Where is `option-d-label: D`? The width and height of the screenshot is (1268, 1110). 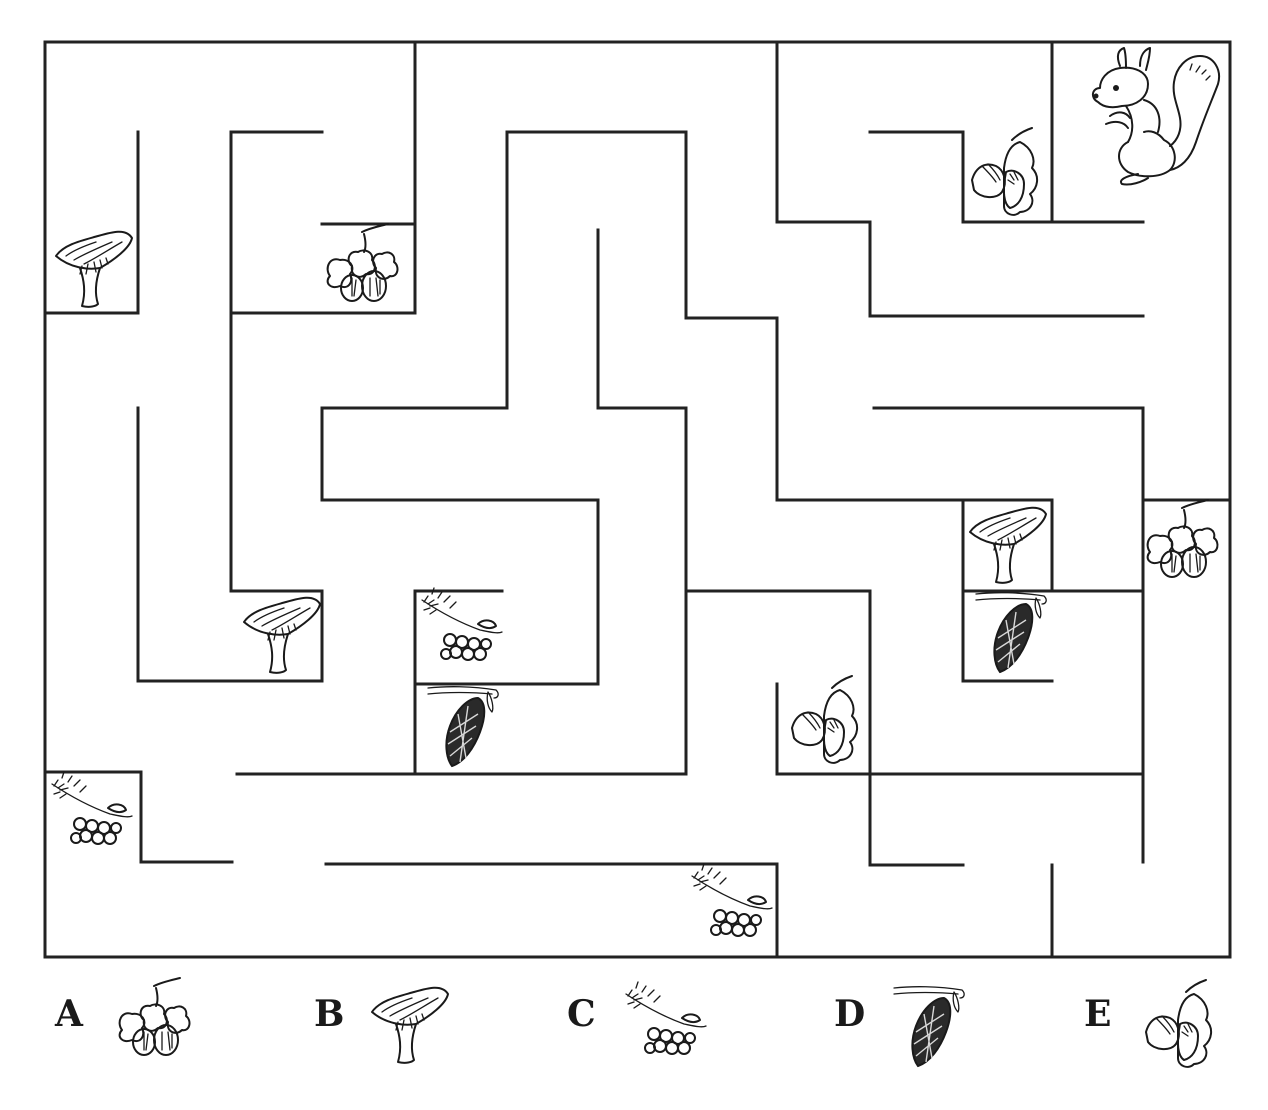 option-d-label: D is located at coordinates (850, 1014).